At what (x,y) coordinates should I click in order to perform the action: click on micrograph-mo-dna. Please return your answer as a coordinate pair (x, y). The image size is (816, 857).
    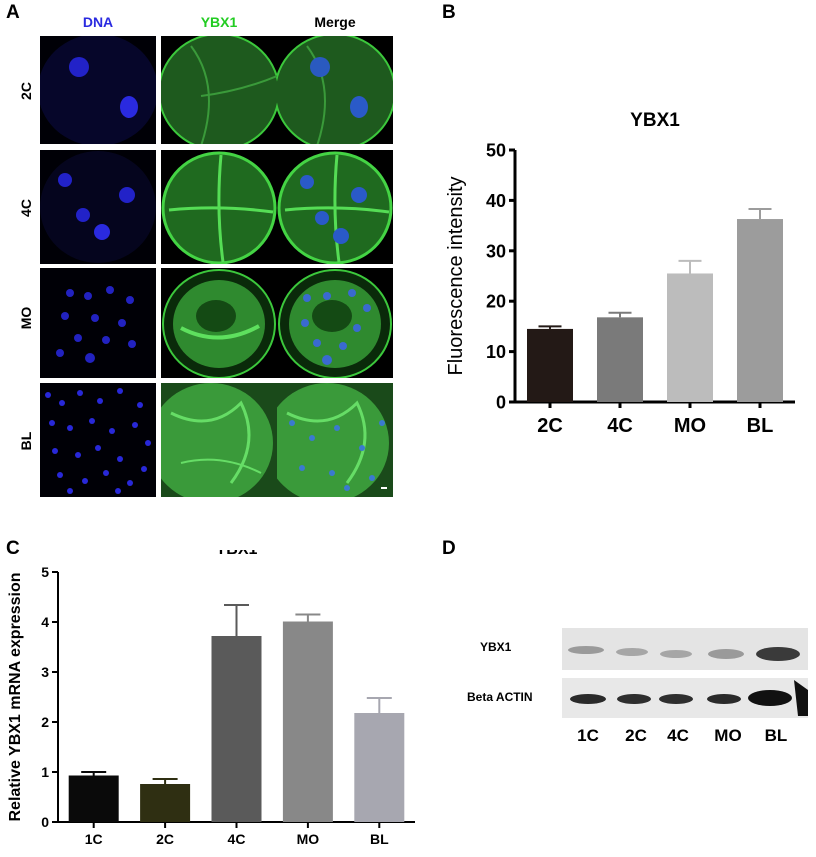
    Looking at the image, I should click on (98, 323).